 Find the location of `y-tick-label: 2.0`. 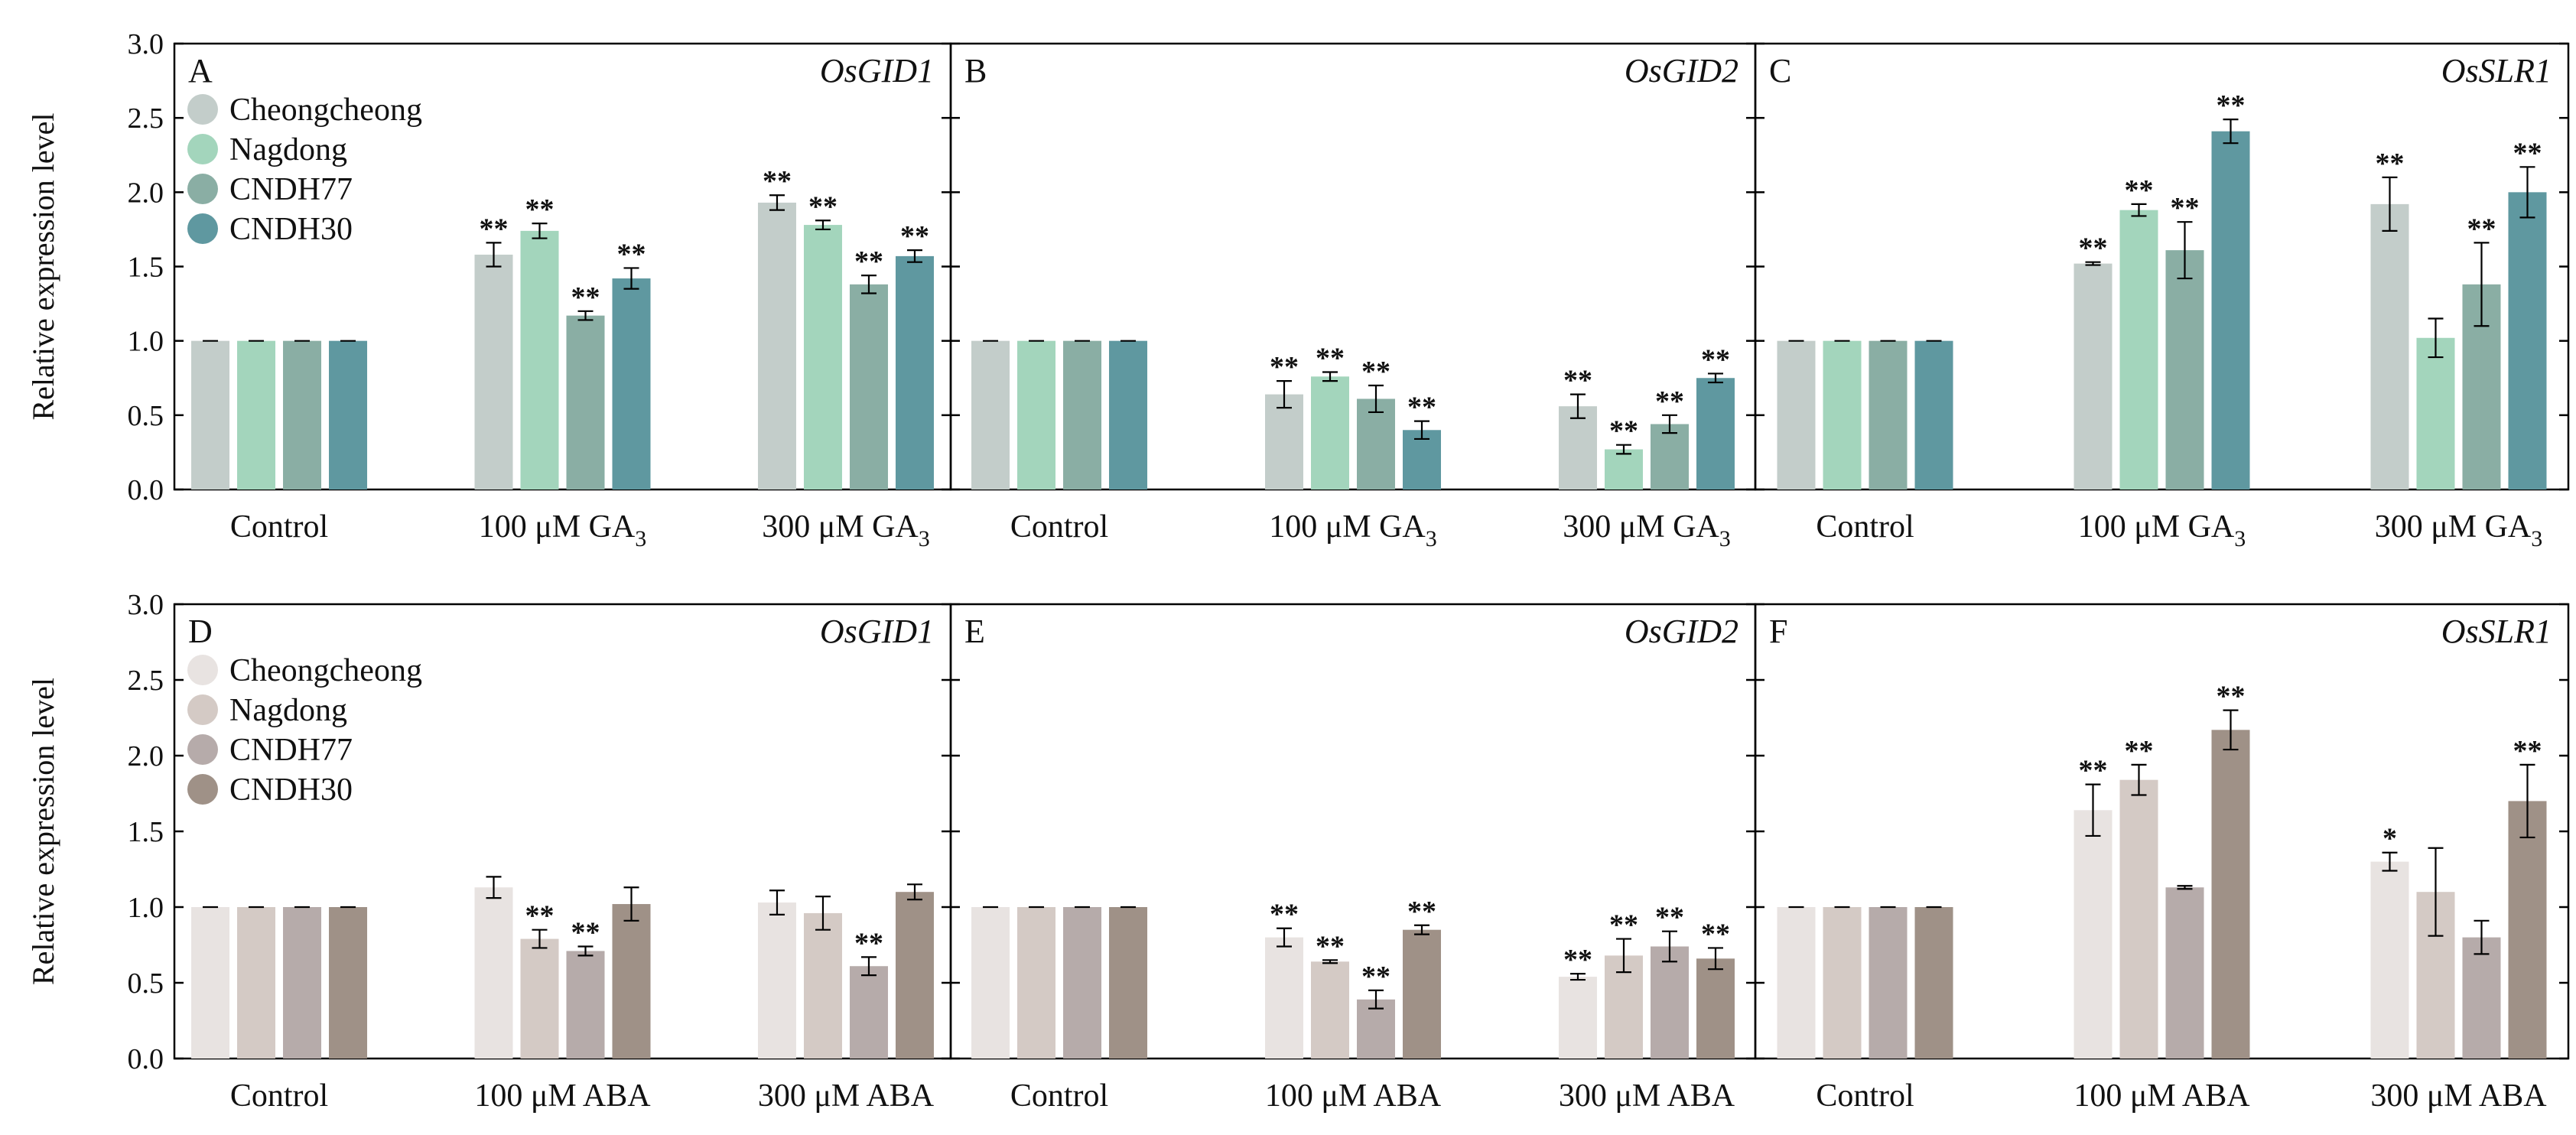

y-tick-label: 2.0 is located at coordinates (146, 756).